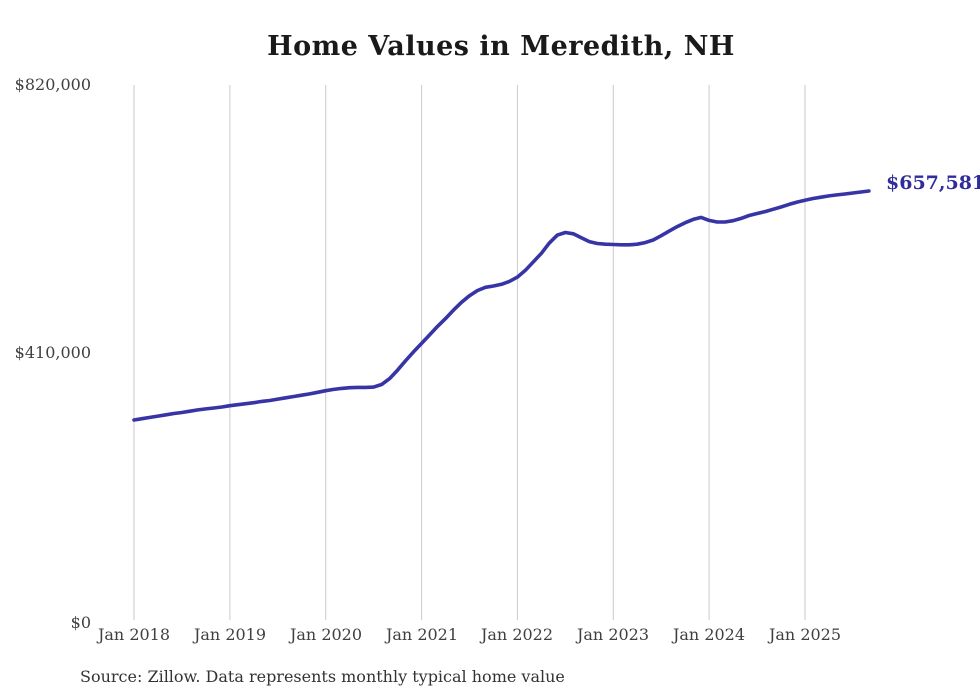 The height and width of the screenshot is (699, 980). I want to click on y-axis-tick-820000: $820,000, so click(52, 84).